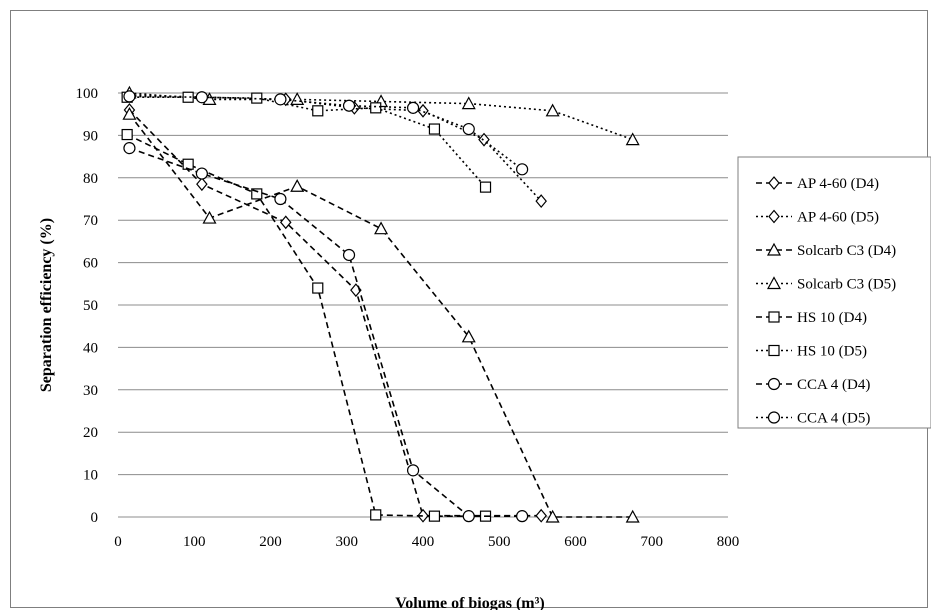 Image resolution: width=931 pixels, height=610 pixels. What do you see at coordinates (652, 542) in the screenshot?
I see `x-tick-label: 700` at bounding box center [652, 542].